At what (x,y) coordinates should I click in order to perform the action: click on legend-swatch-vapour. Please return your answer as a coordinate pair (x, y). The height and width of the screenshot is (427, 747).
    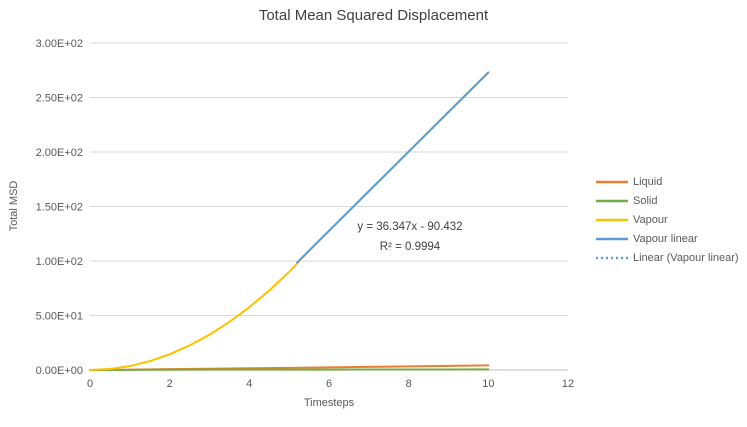
    Looking at the image, I should click on (612, 220).